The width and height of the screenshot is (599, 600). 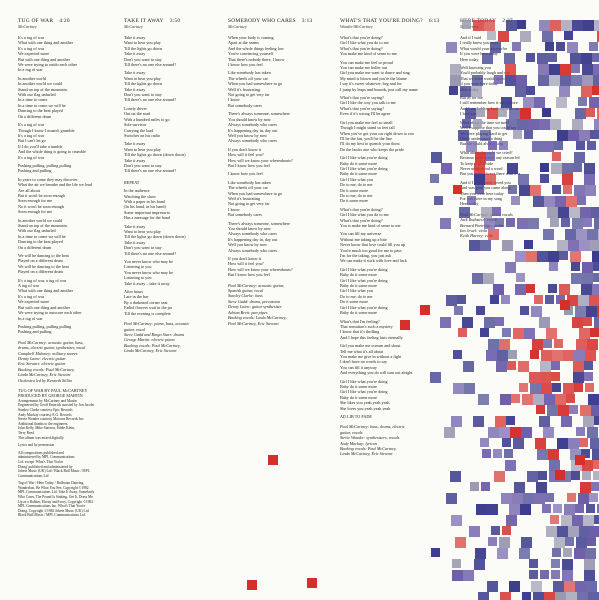 I want to click on text-line: But you were always there with a smile, so click(x=490, y=174).